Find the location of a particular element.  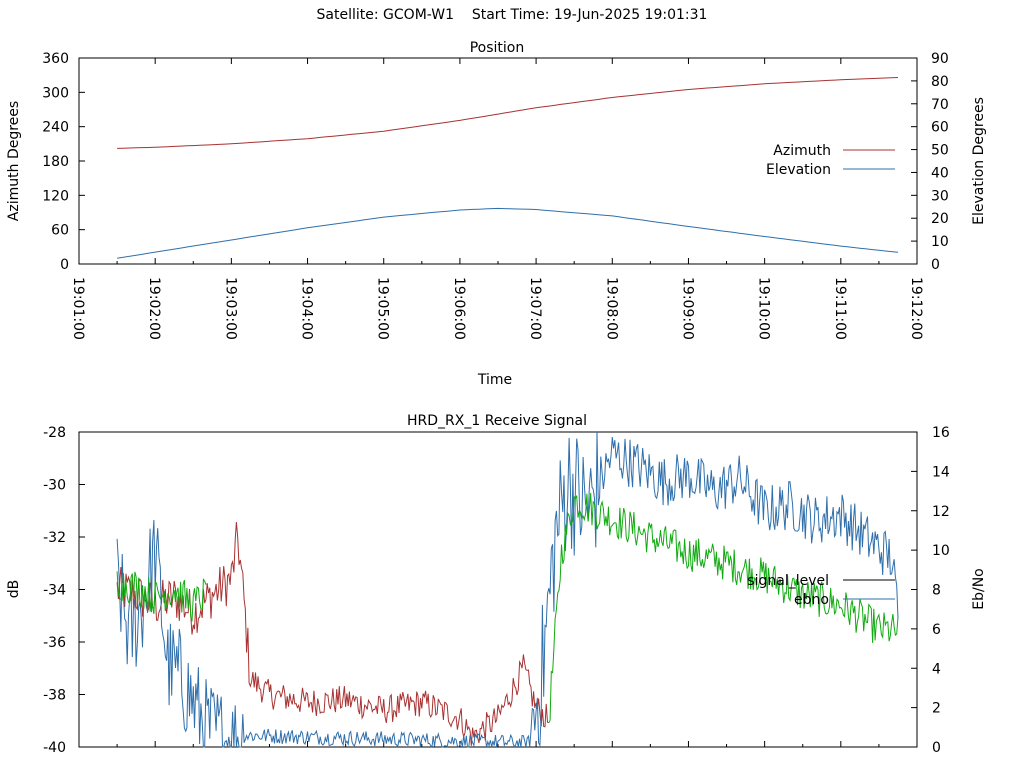

position-y-tick-label: 300 is located at coordinates (55, 93).